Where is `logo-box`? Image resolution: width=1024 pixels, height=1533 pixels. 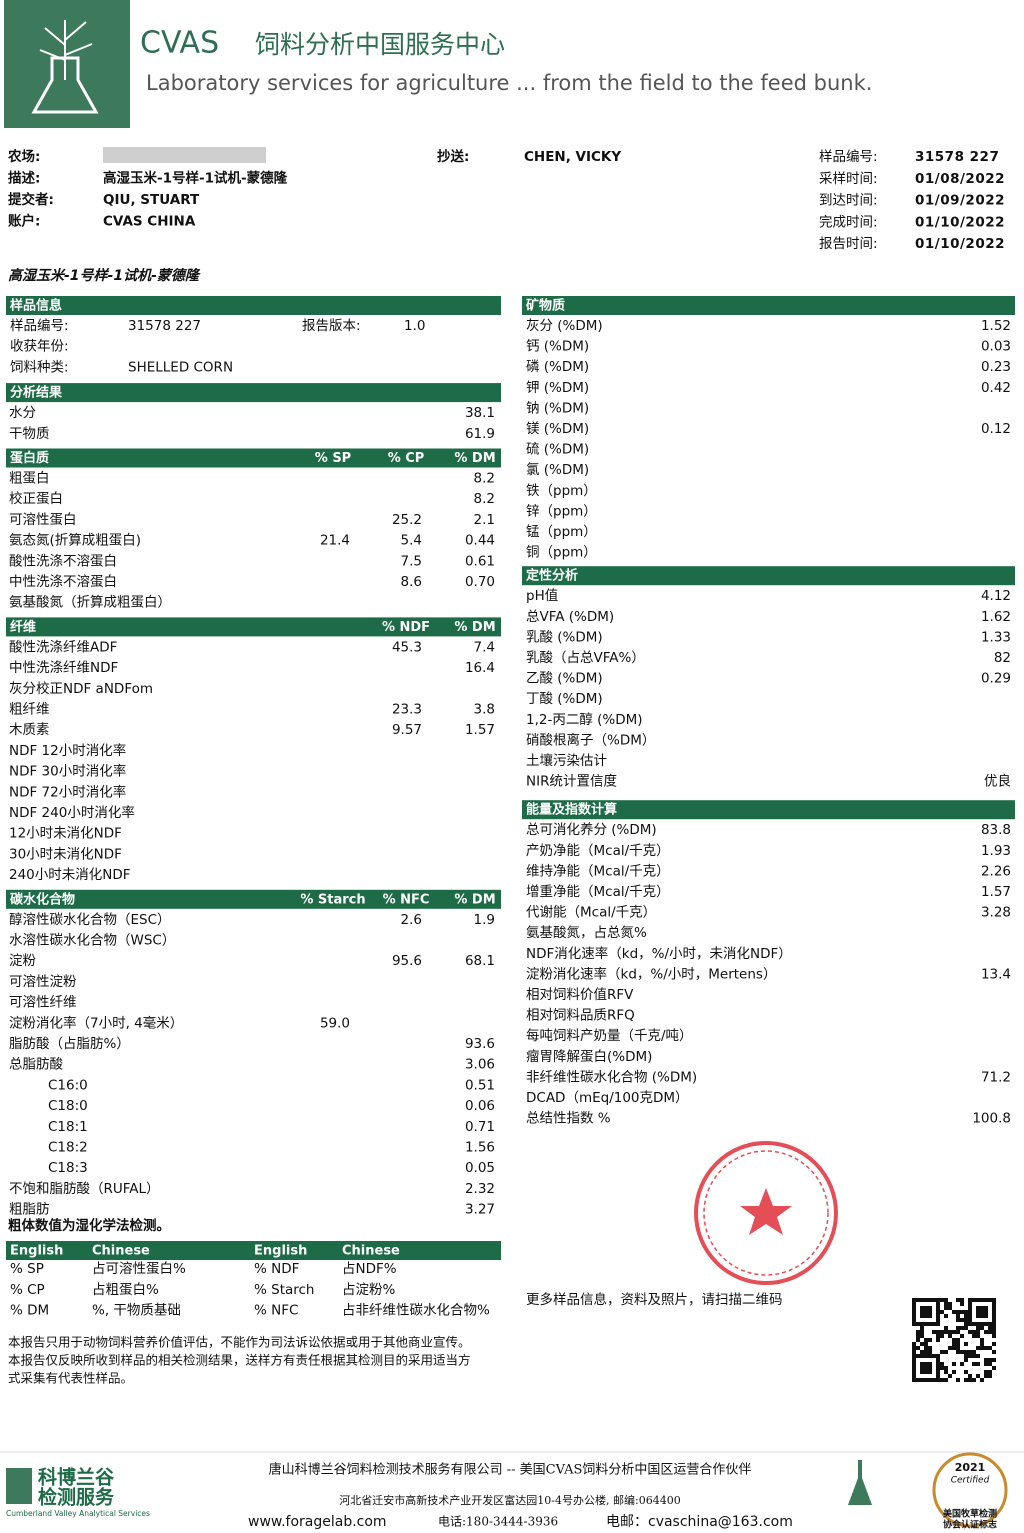 logo-box is located at coordinates (67, 64).